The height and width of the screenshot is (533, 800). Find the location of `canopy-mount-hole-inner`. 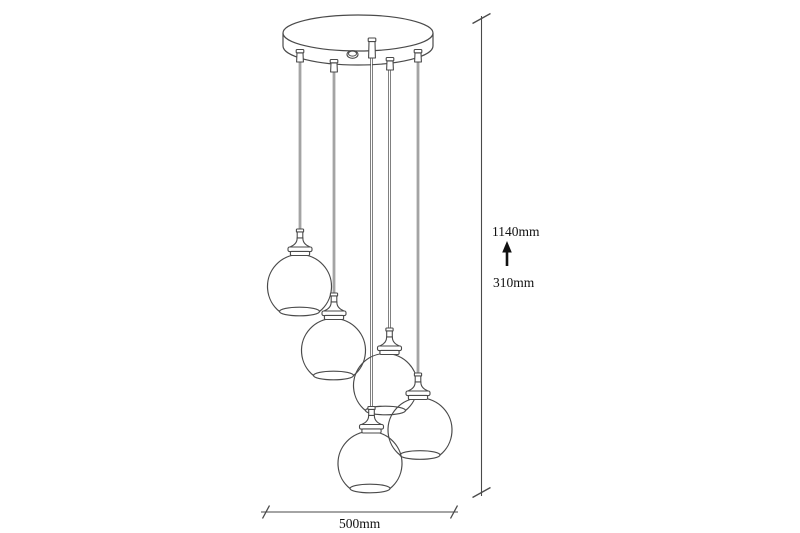

canopy-mount-hole-inner is located at coordinates (352, 53).